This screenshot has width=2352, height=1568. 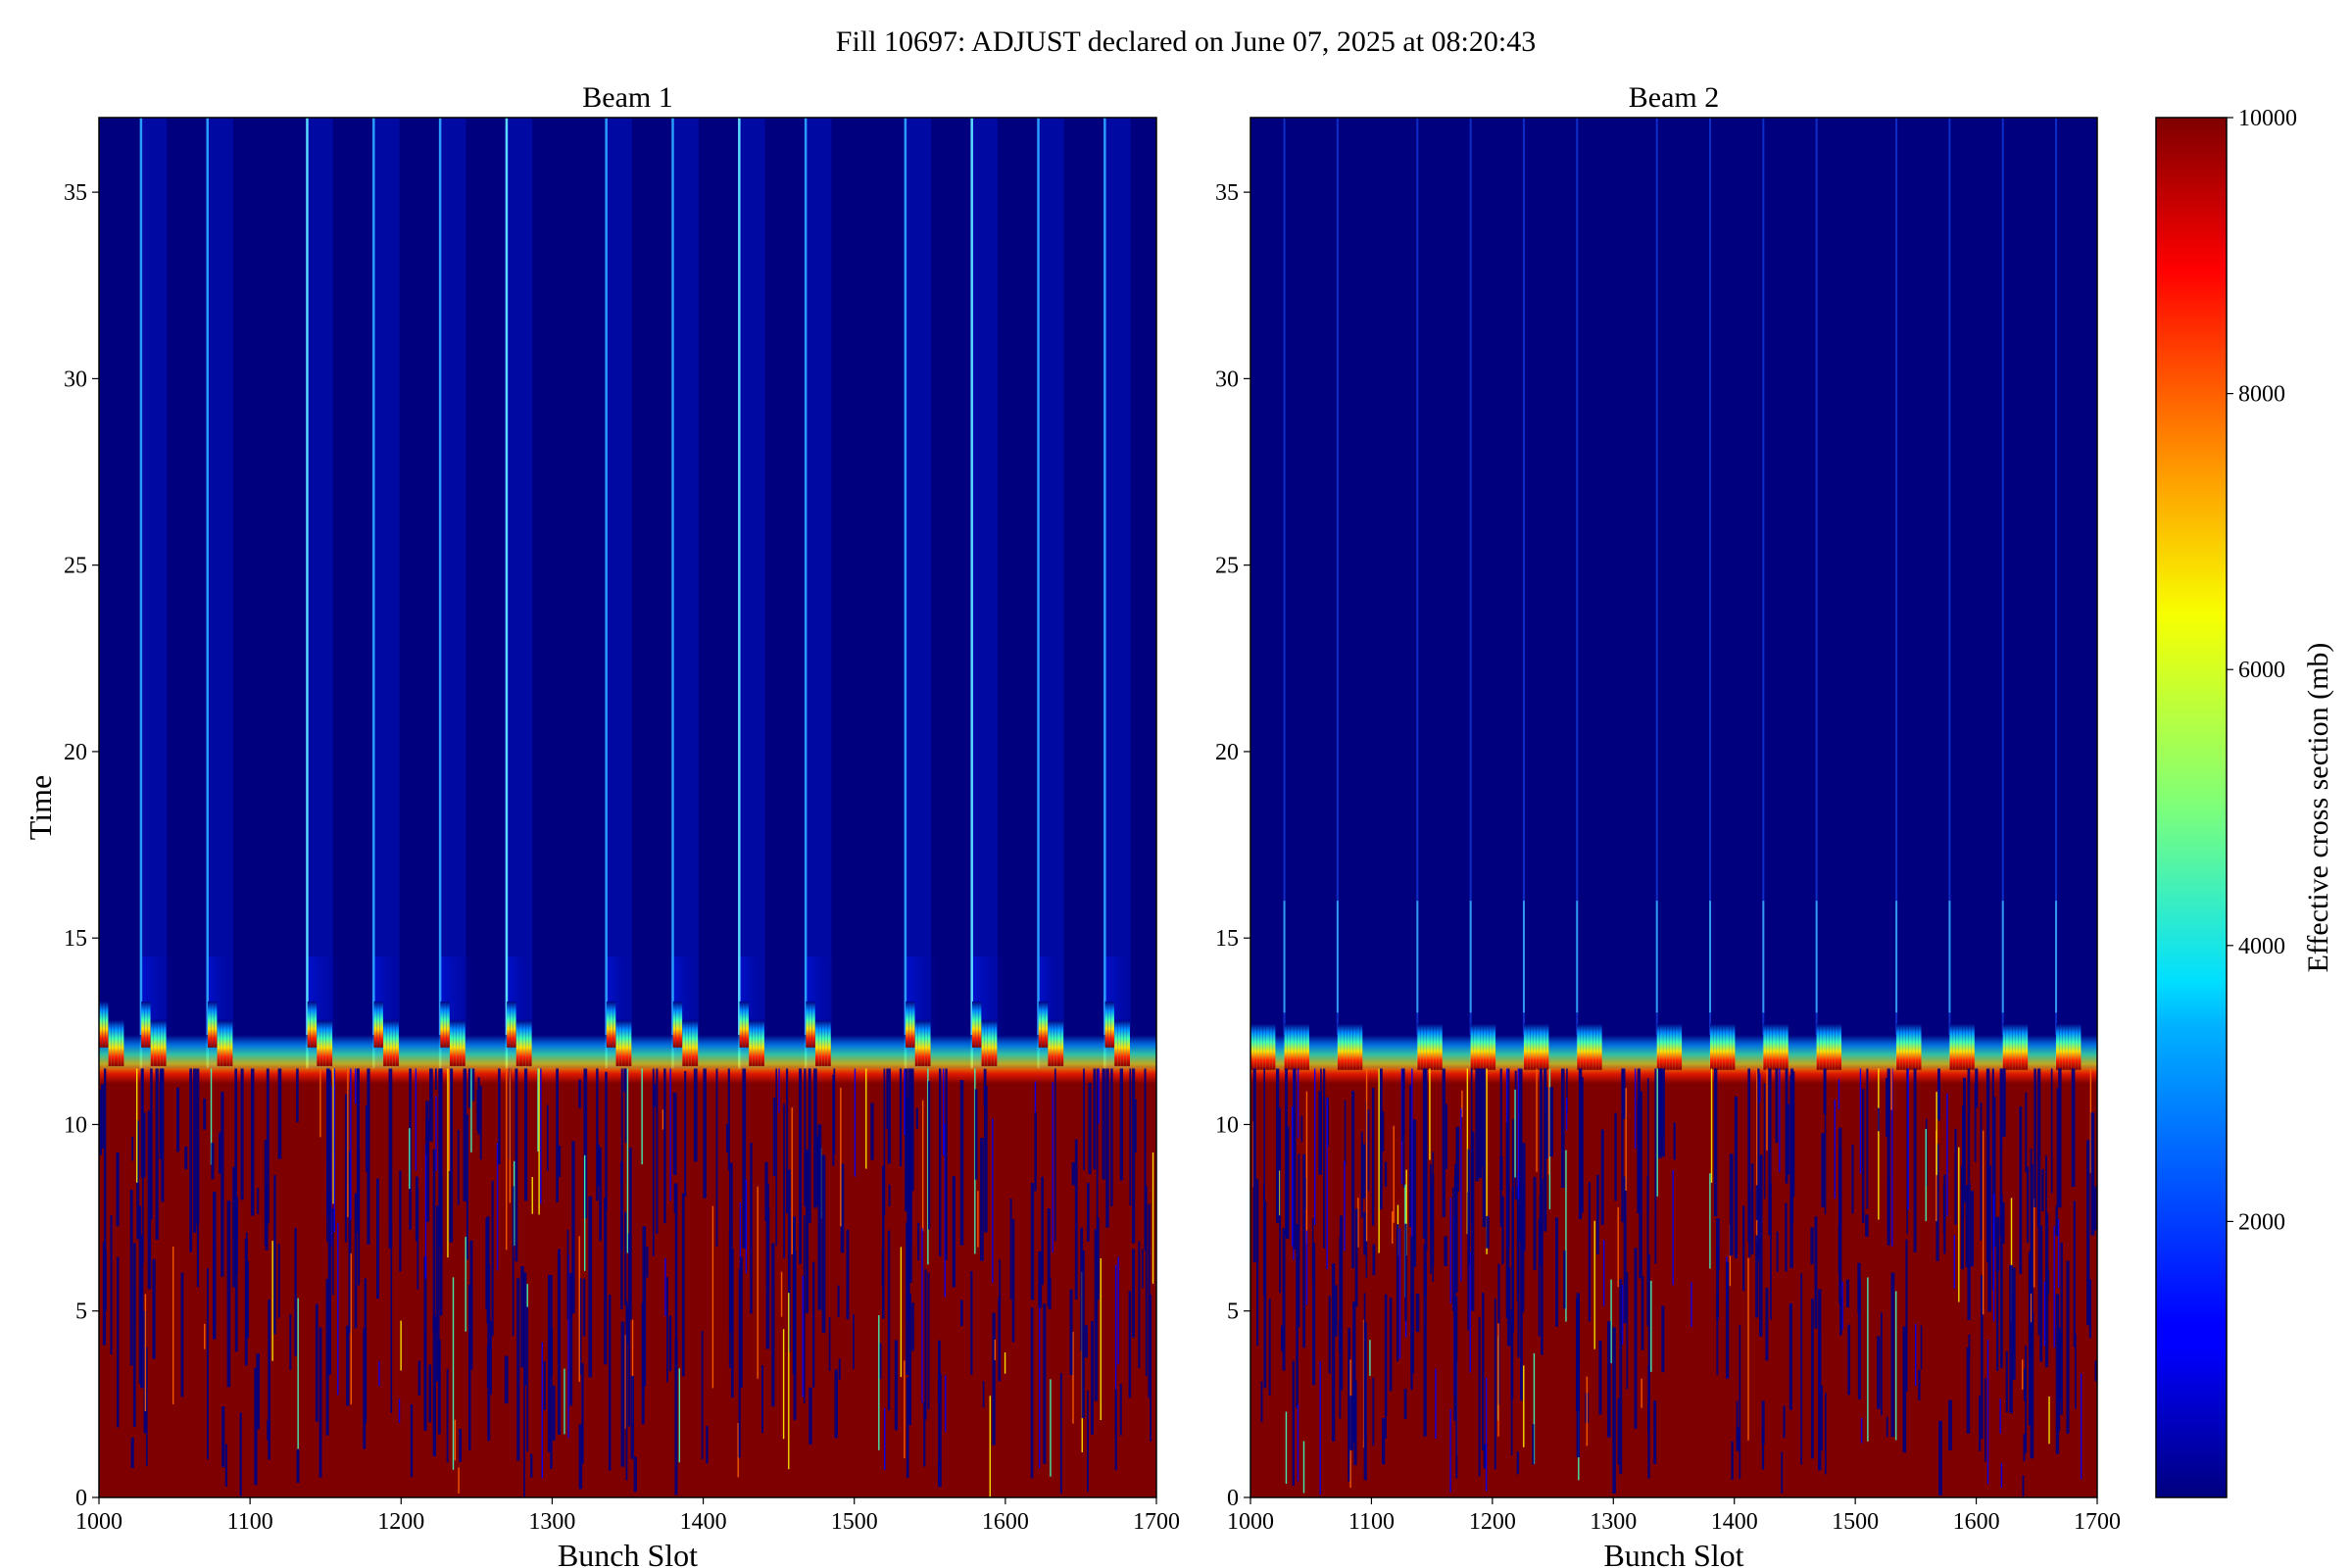 I want to click on train-band, so click(x=320, y=593).